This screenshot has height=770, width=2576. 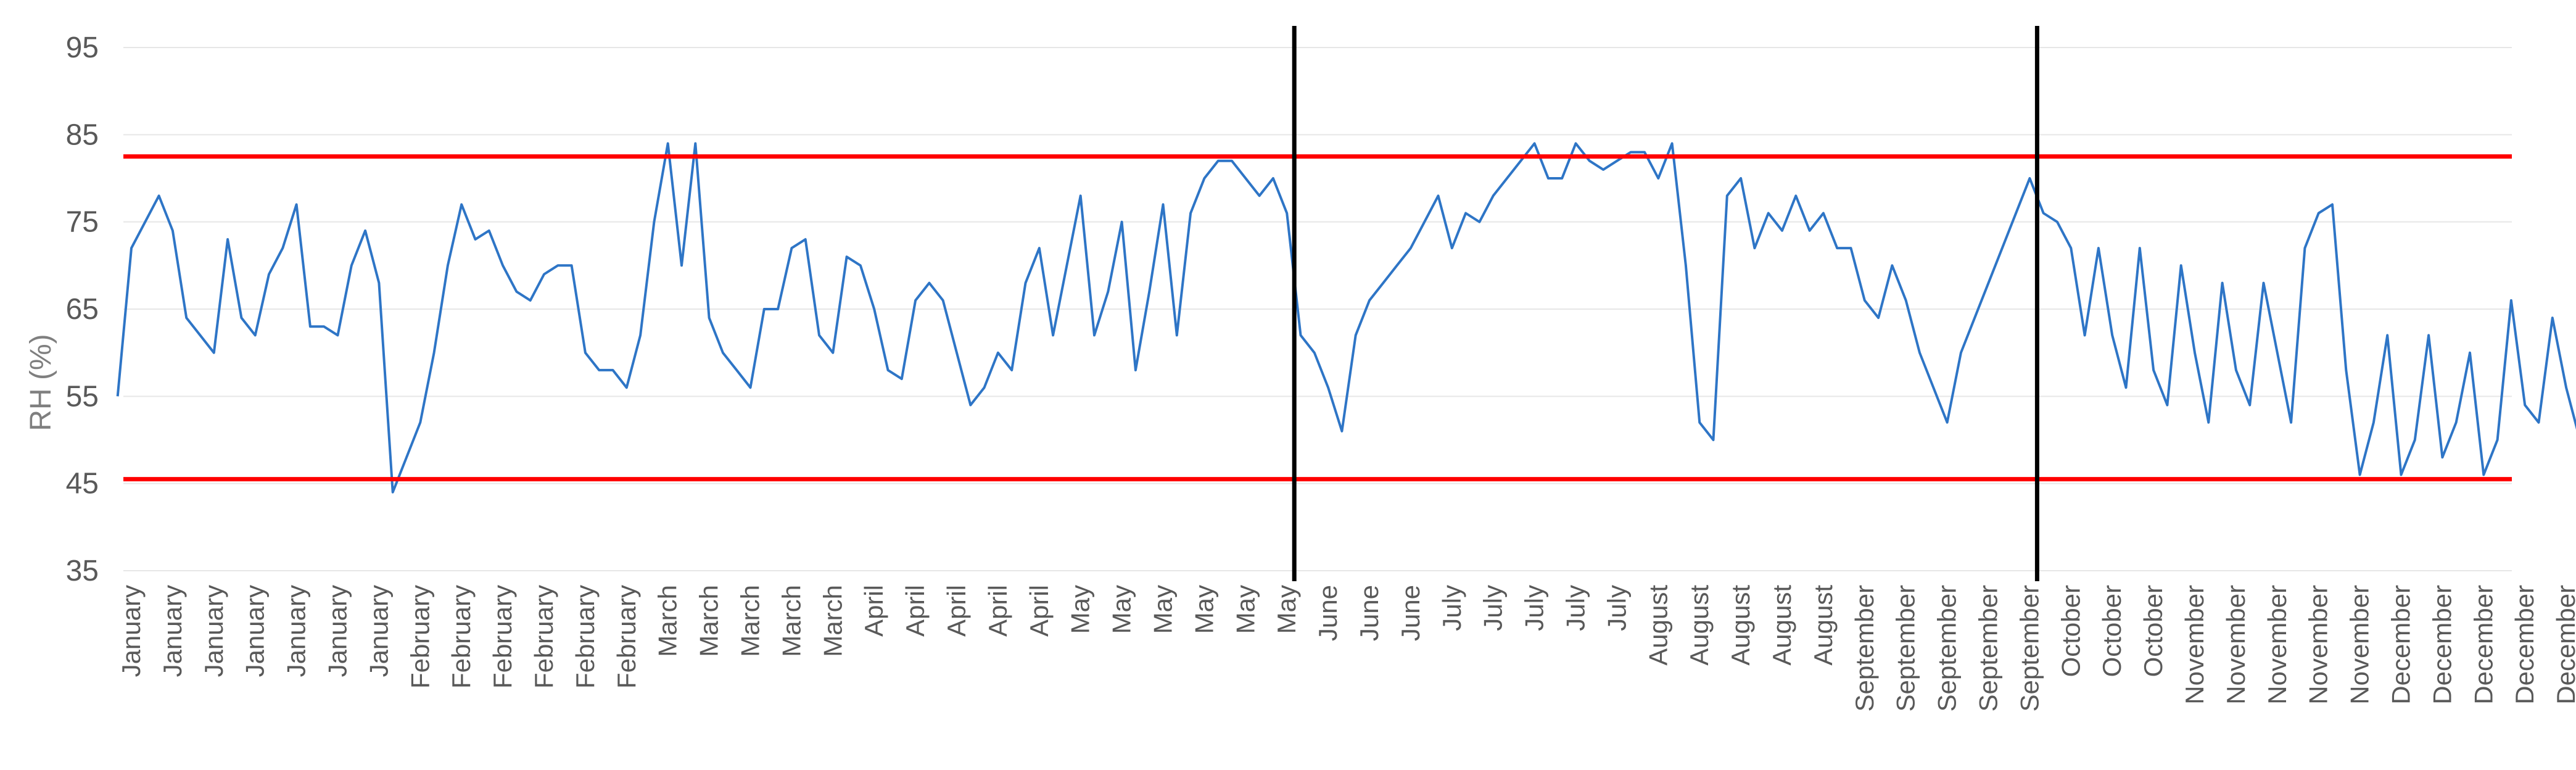 What do you see at coordinates (82, 484) in the screenshot?
I see `y-tick-label: 45` at bounding box center [82, 484].